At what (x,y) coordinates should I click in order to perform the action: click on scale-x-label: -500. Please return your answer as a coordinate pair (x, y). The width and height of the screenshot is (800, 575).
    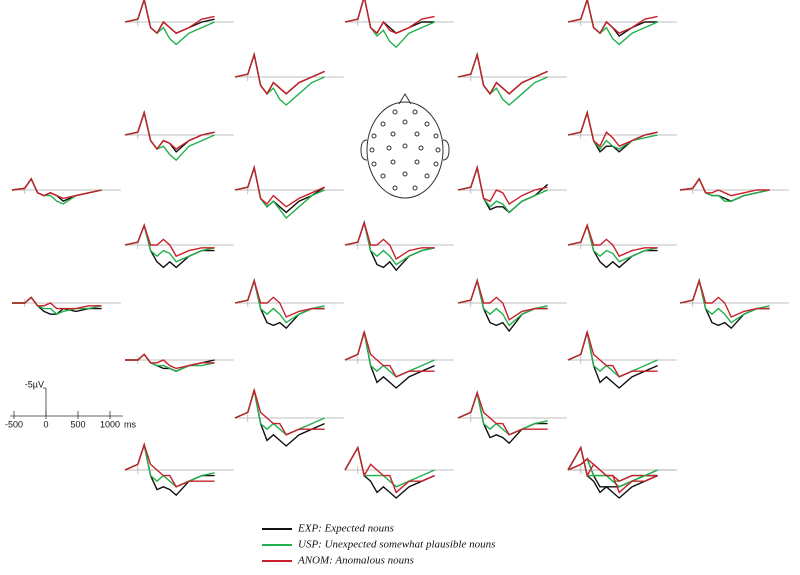
    Looking at the image, I should click on (14, 424).